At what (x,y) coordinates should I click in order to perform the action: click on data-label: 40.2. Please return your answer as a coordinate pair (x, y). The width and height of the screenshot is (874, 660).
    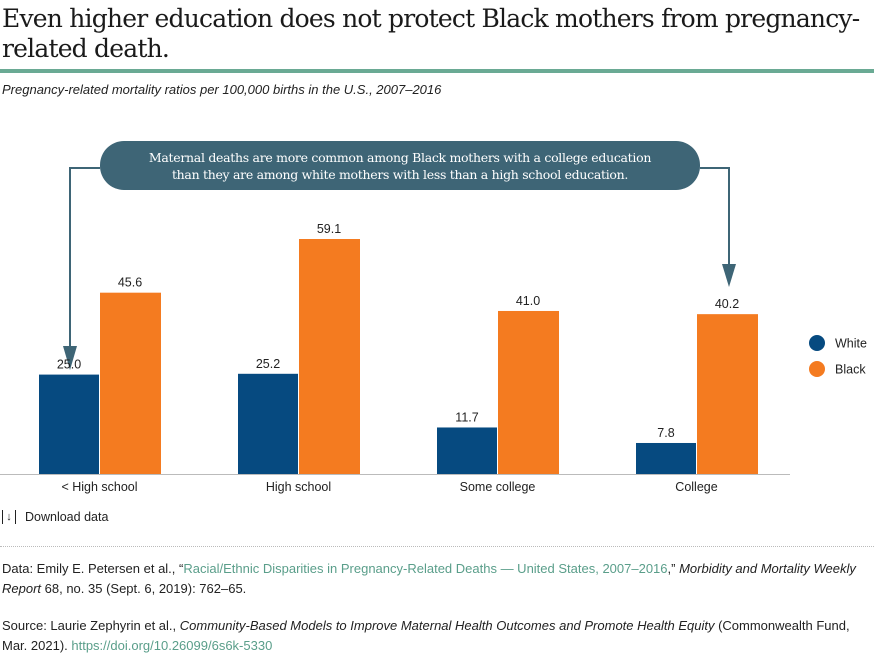
    Looking at the image, I should click on (727, 304).